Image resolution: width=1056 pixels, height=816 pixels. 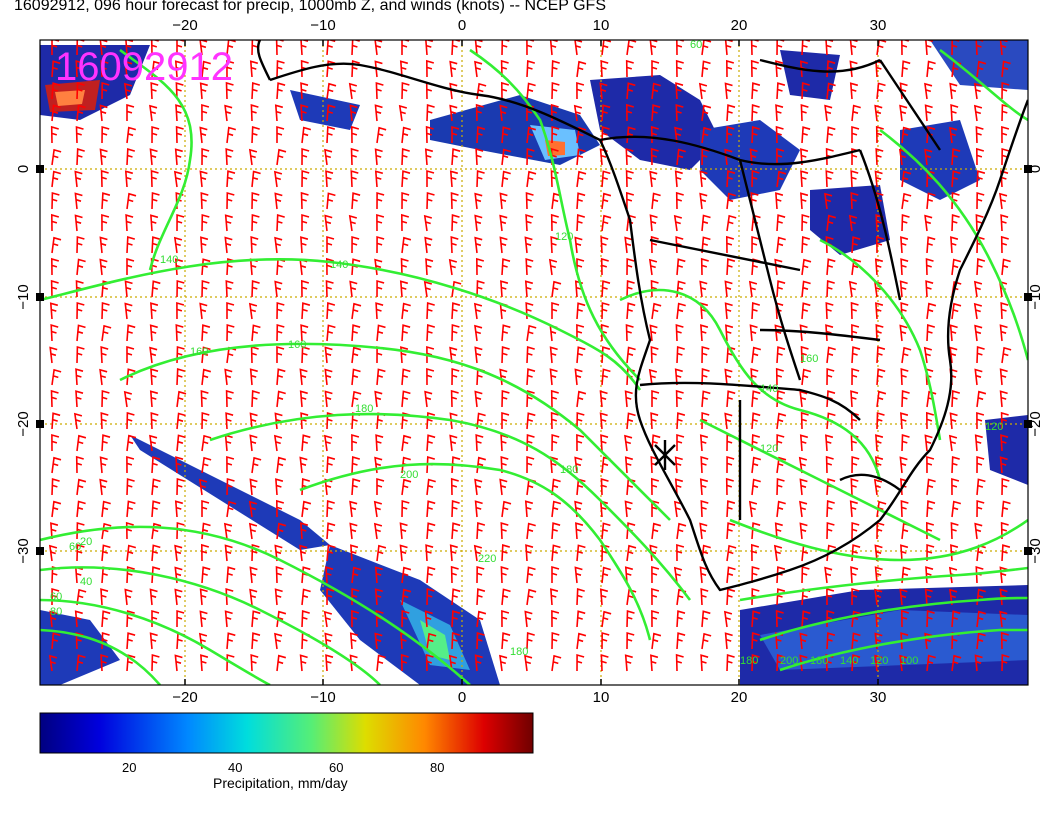 I want to click on contour-label: 160, so click(x=297, y=345).